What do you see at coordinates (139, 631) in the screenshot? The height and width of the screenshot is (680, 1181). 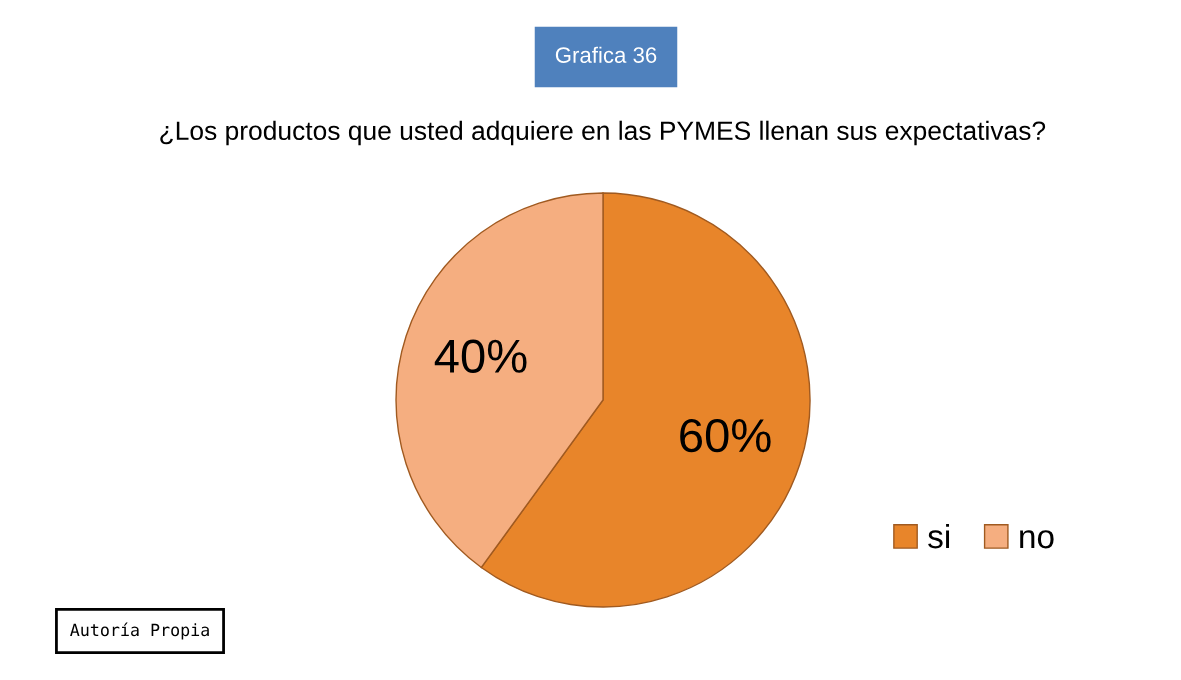 I see `text: Autoría Propia` at bounding box center [139, 631].